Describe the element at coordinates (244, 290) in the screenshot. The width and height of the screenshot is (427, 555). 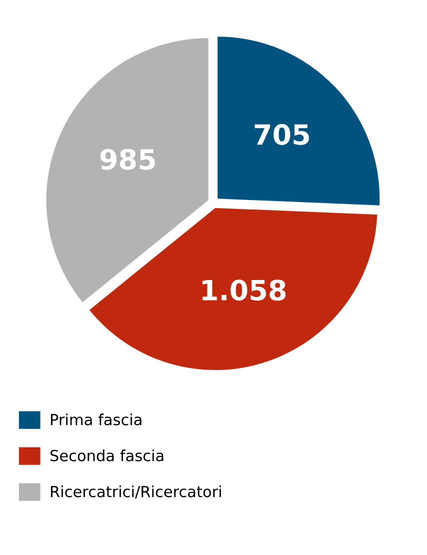
I see `data-label: 1.058` at that location.